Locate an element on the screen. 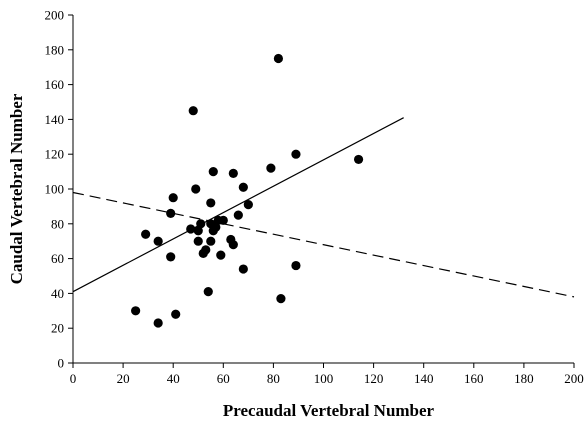  y-tick-label: 100 is located at coordinates (55, 189).